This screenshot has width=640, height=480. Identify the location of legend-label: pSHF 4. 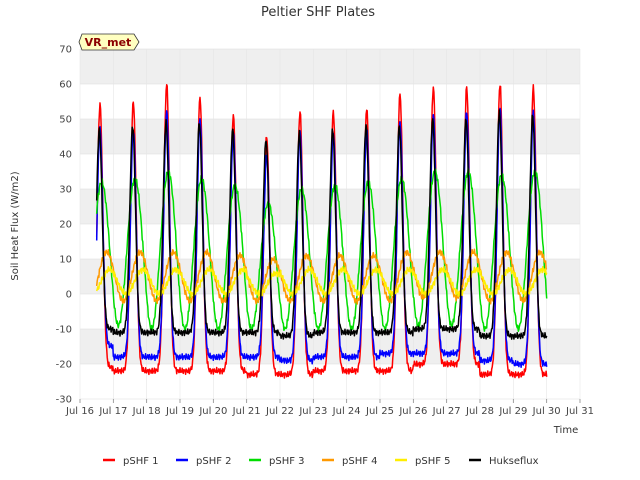
(360, 461).